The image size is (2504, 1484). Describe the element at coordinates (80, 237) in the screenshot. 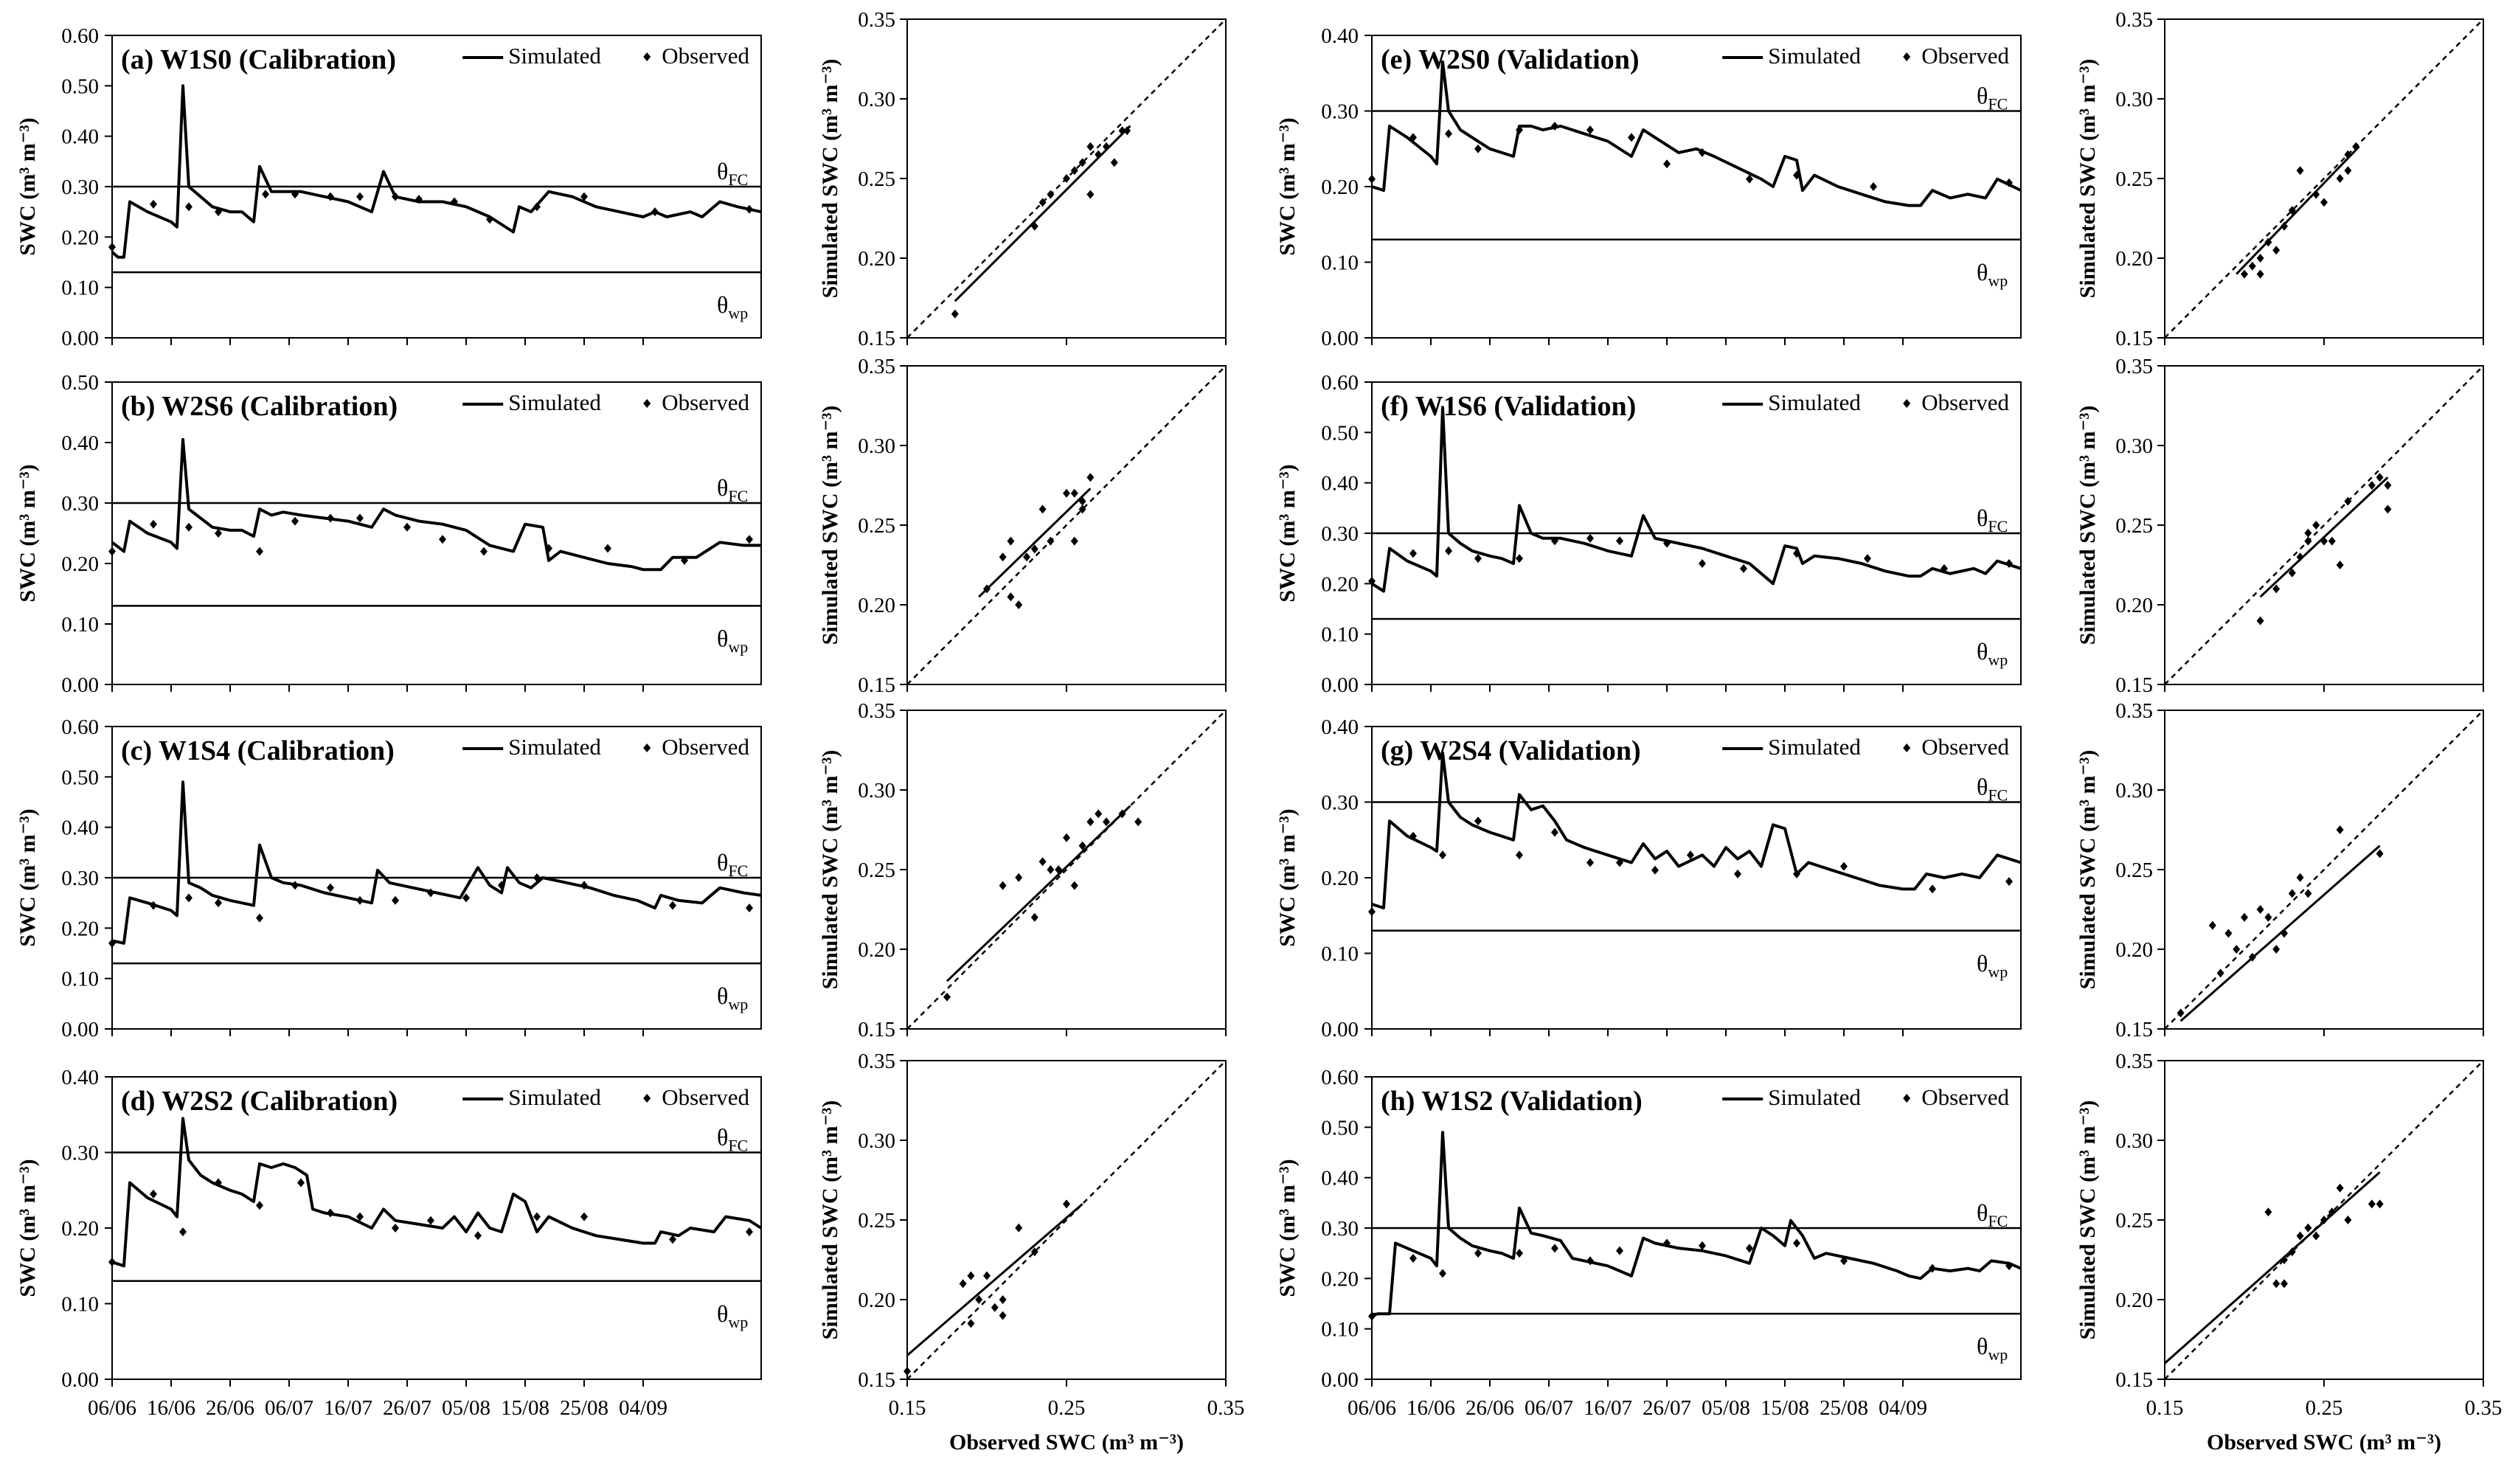

I see `y-tick-label: 0.20` at that location.